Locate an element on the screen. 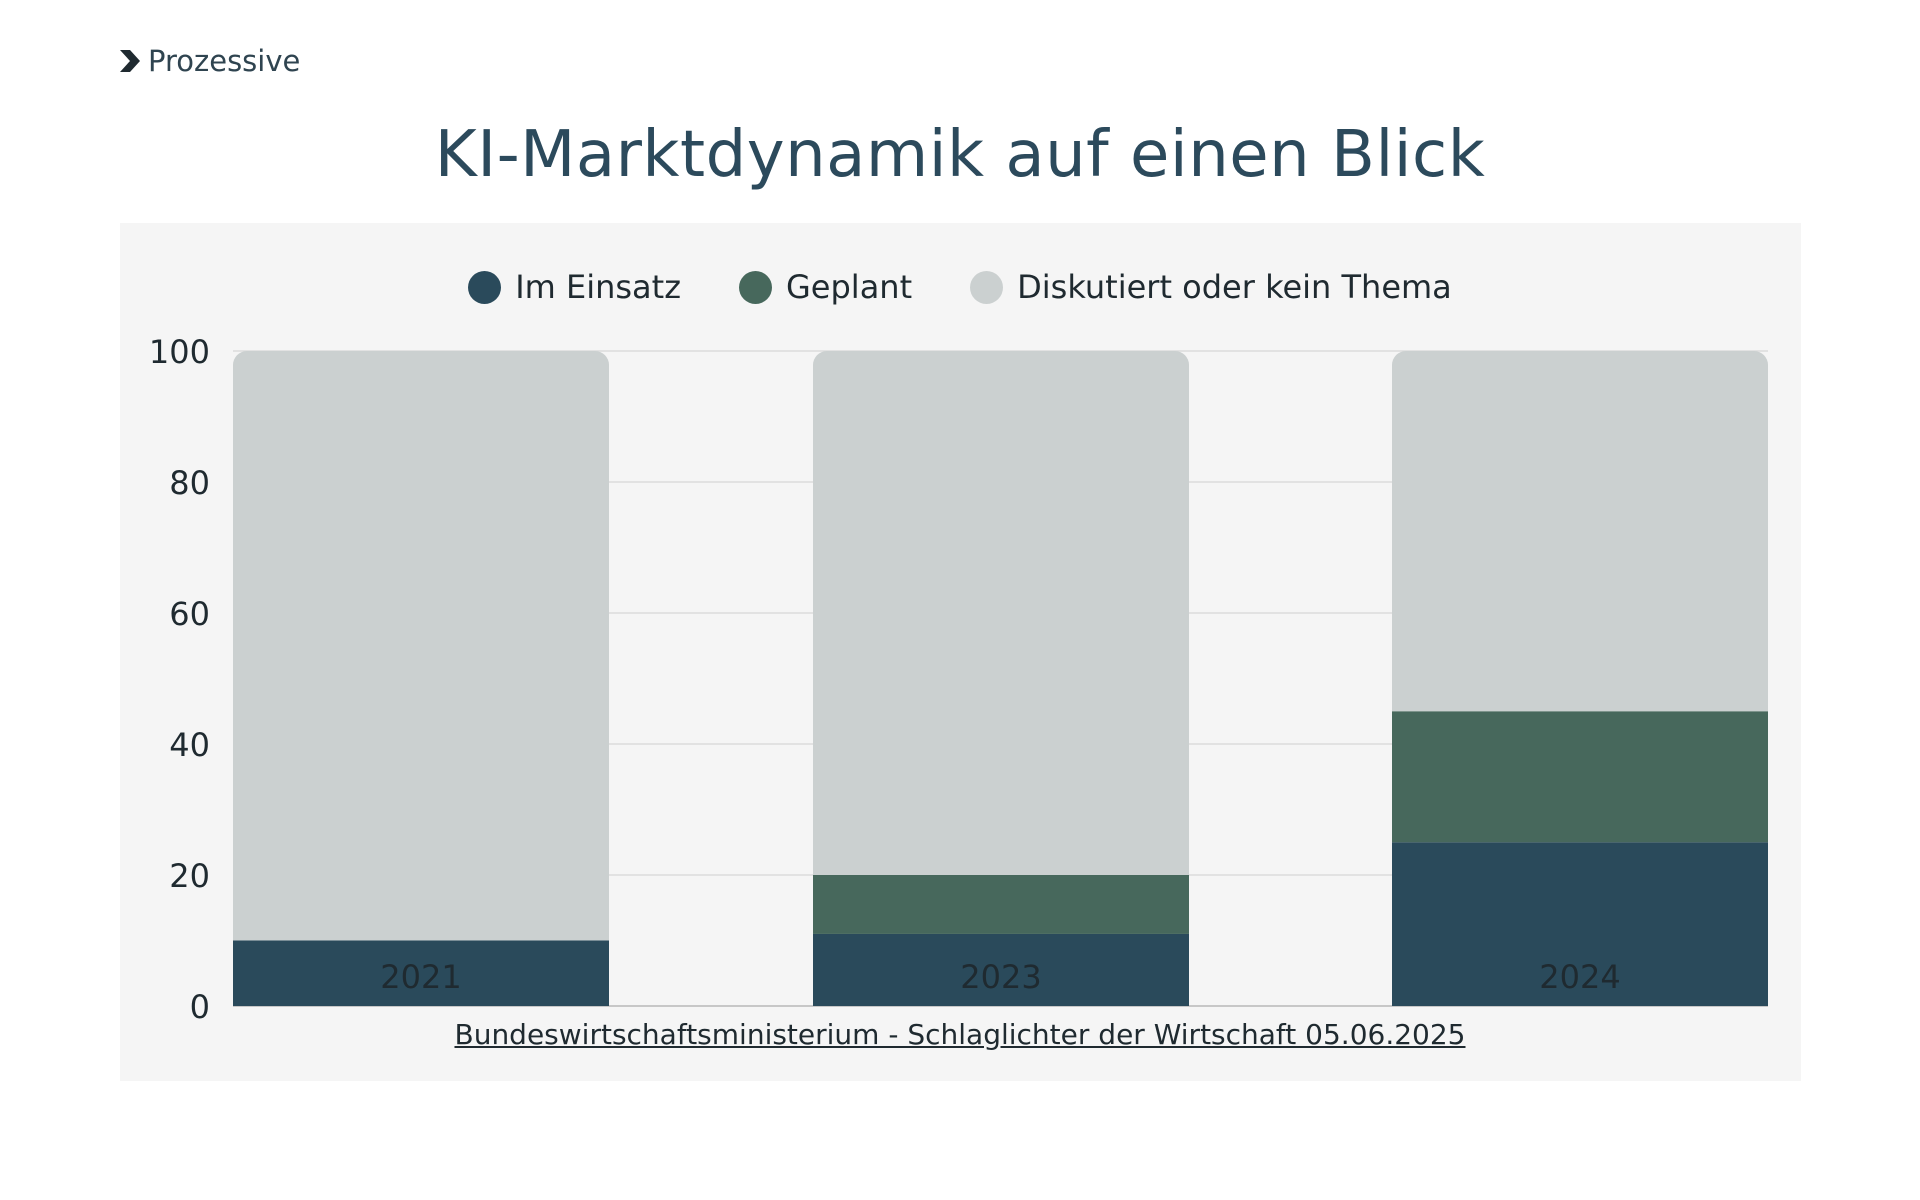  legend-item-diskutiert: Diskutiert oder kein Thema is located at coordinates (1211, 287).